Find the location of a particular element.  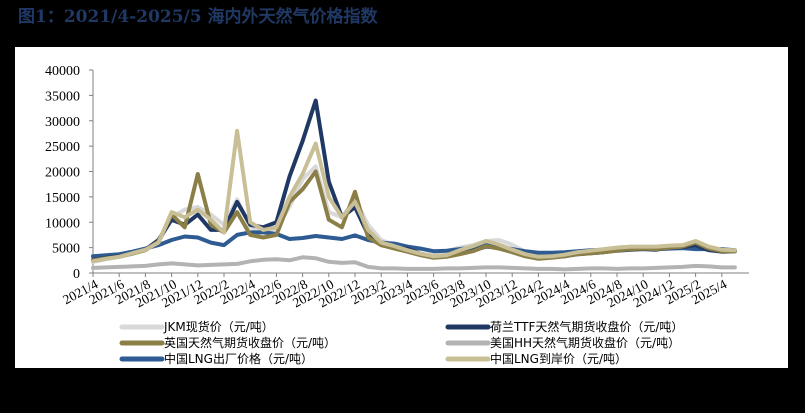

y-tick-label: 20000 is located at coordinates (62, 173).